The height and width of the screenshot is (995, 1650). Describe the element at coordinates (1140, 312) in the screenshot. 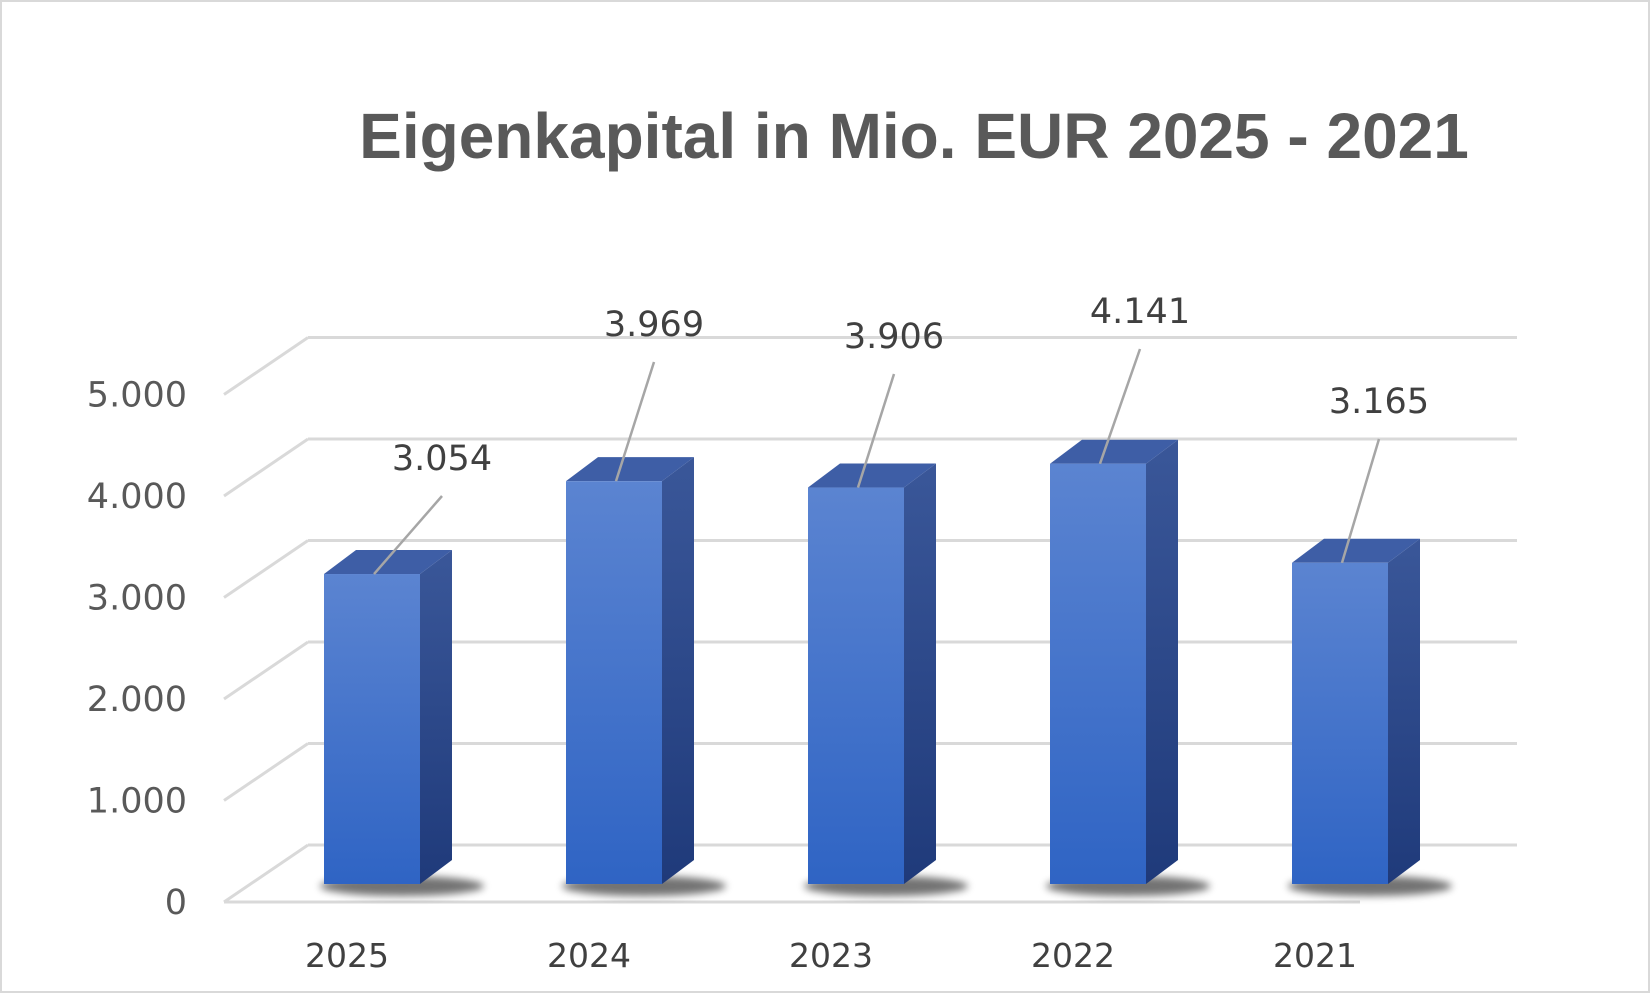

I see `data-label: 4.141` at that location.